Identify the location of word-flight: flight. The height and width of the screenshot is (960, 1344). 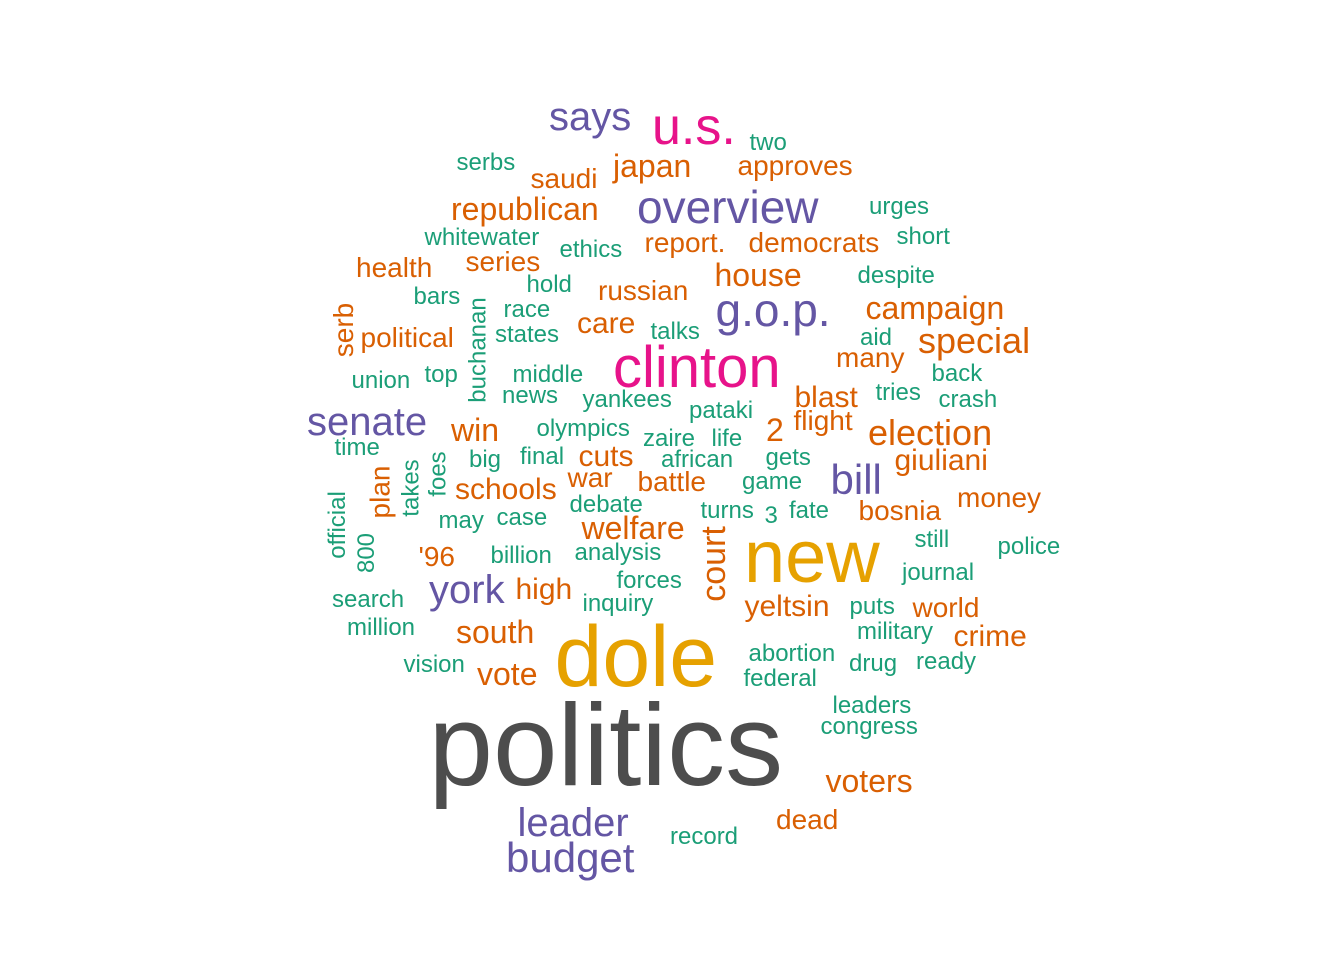
(823, 420).